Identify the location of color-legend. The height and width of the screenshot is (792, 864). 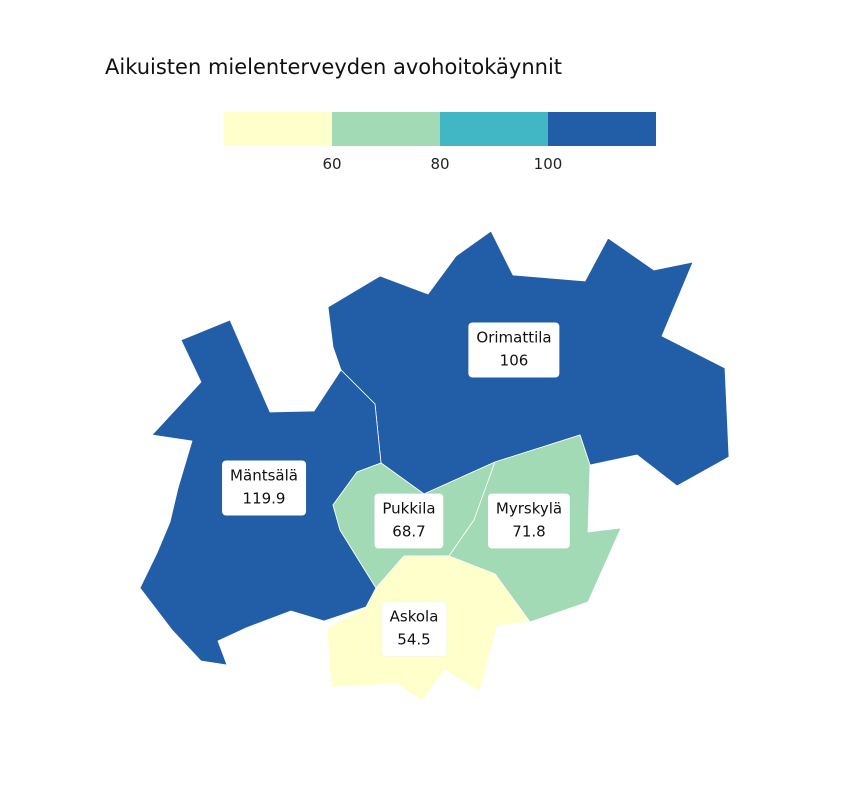
(440, 129).